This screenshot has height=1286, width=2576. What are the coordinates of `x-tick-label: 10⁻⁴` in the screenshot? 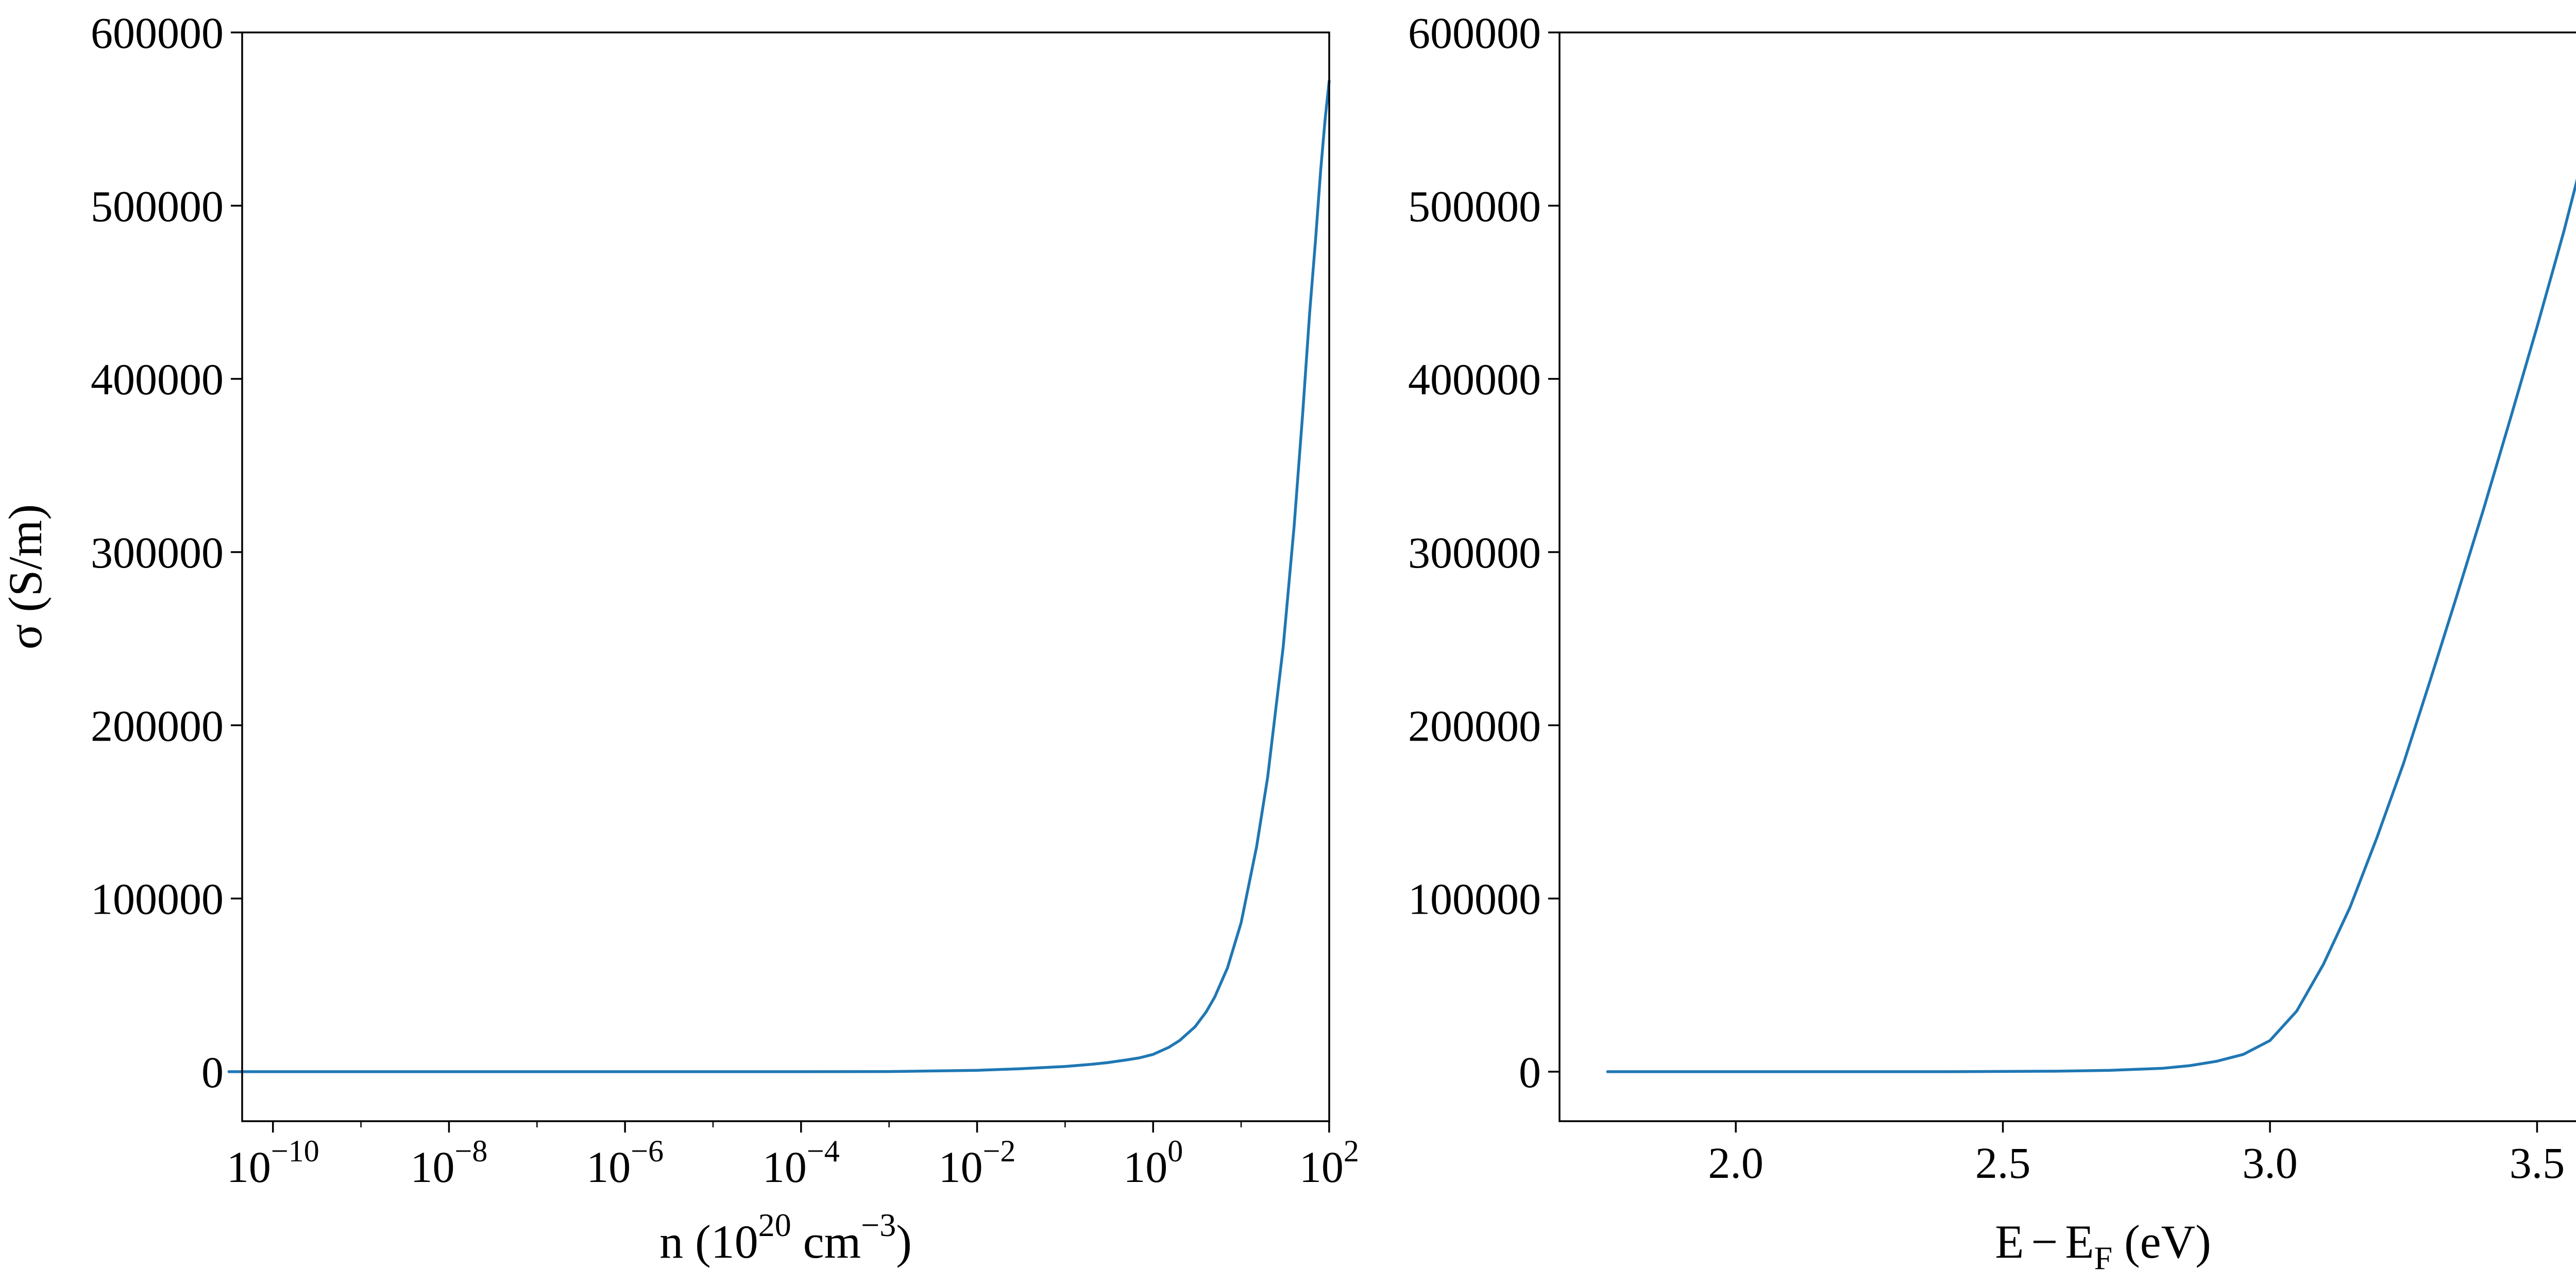 It's located at (801, 1163).